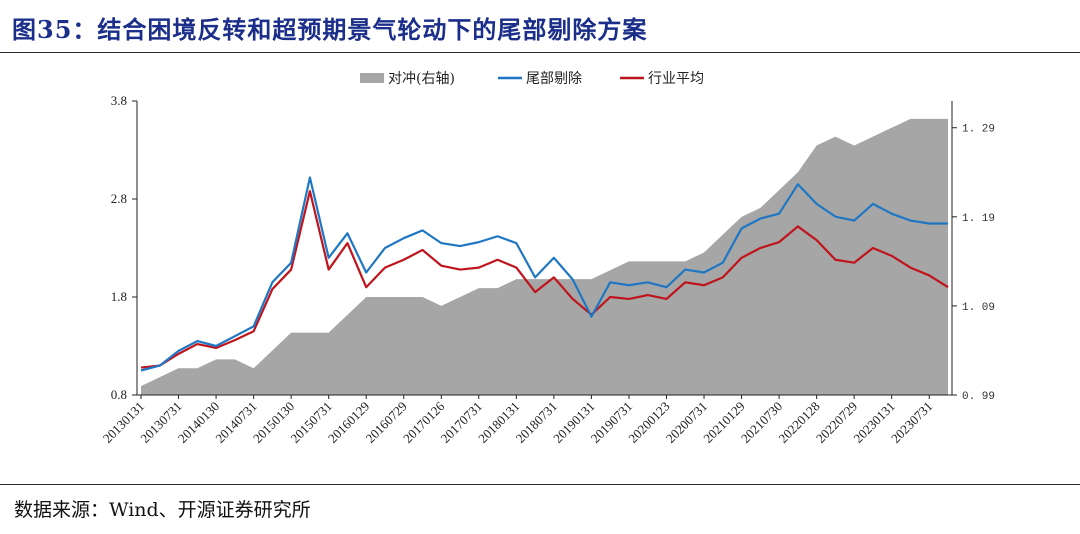 The image size is (1080, 534). I want to click on source-note: 数据来源：Wind、开源证券研究所, so click(162, 510).